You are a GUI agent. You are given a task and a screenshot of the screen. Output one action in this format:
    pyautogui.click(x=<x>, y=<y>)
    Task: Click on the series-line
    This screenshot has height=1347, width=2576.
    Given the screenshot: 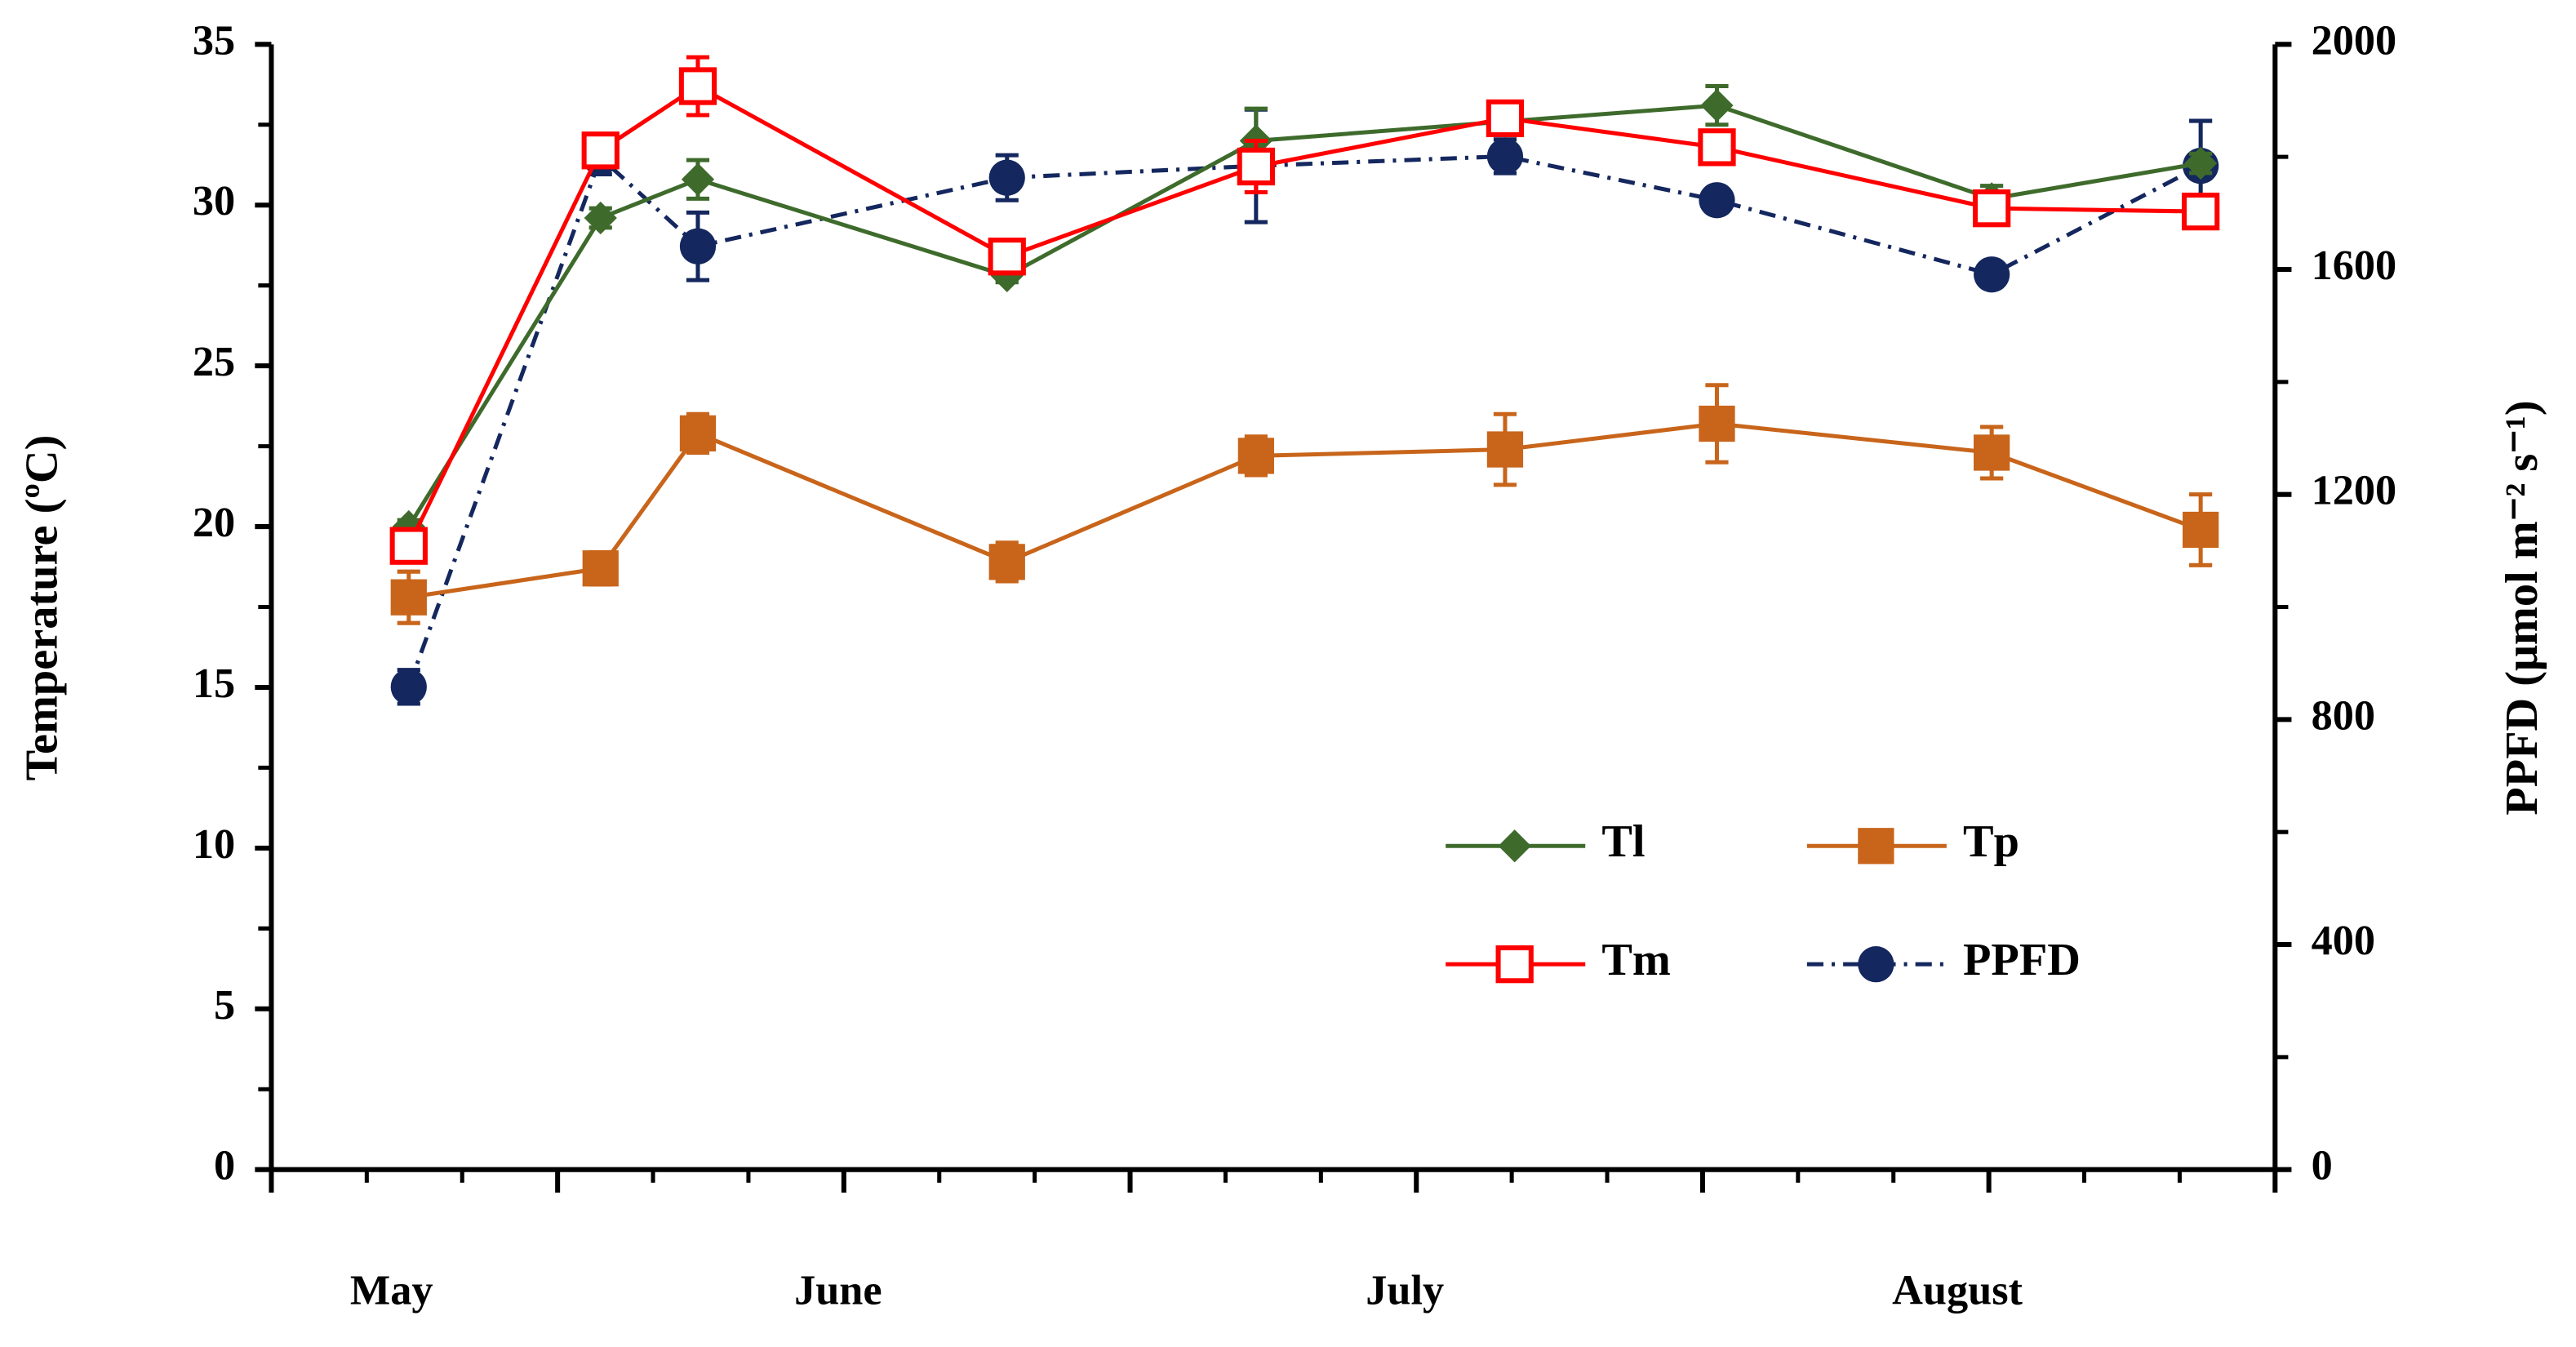 What is the action you would take?
    pyautogui.click(x=1305, y=511)
    